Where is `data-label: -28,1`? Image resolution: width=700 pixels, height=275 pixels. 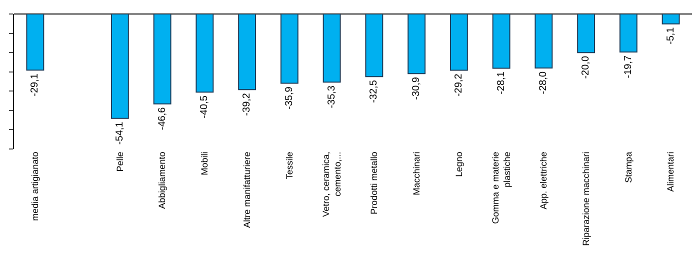 data-label: -28,1 is located at coordinates (501, 82).